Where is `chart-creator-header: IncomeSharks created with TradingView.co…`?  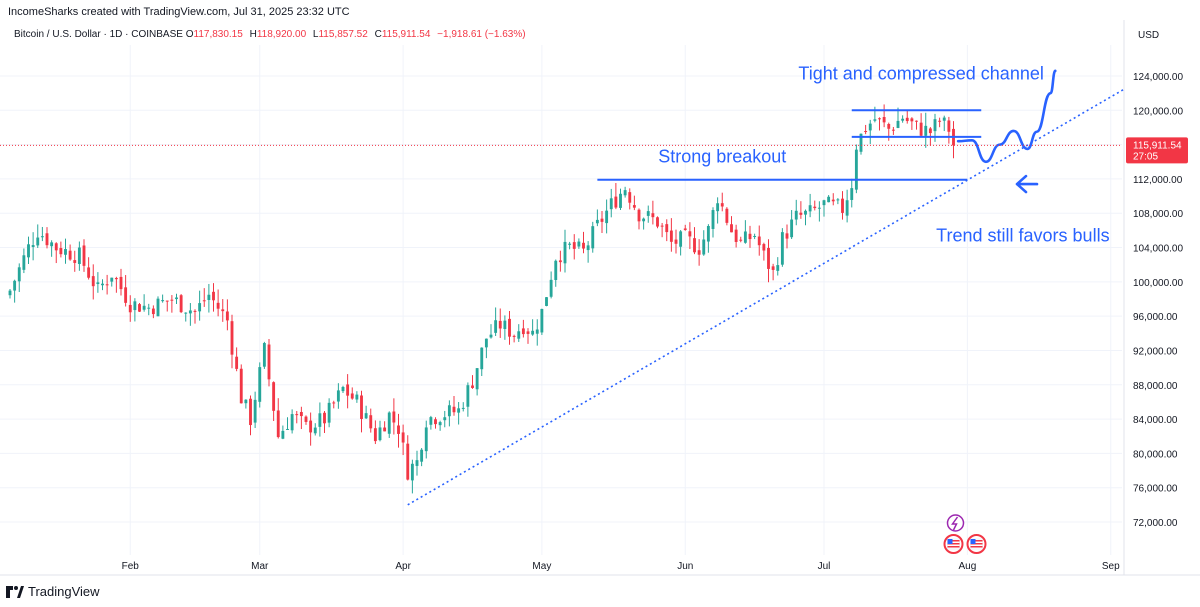
chart-creator-header: IncomeSharks created with TradingView.co… is located at coordinates (179, 12).